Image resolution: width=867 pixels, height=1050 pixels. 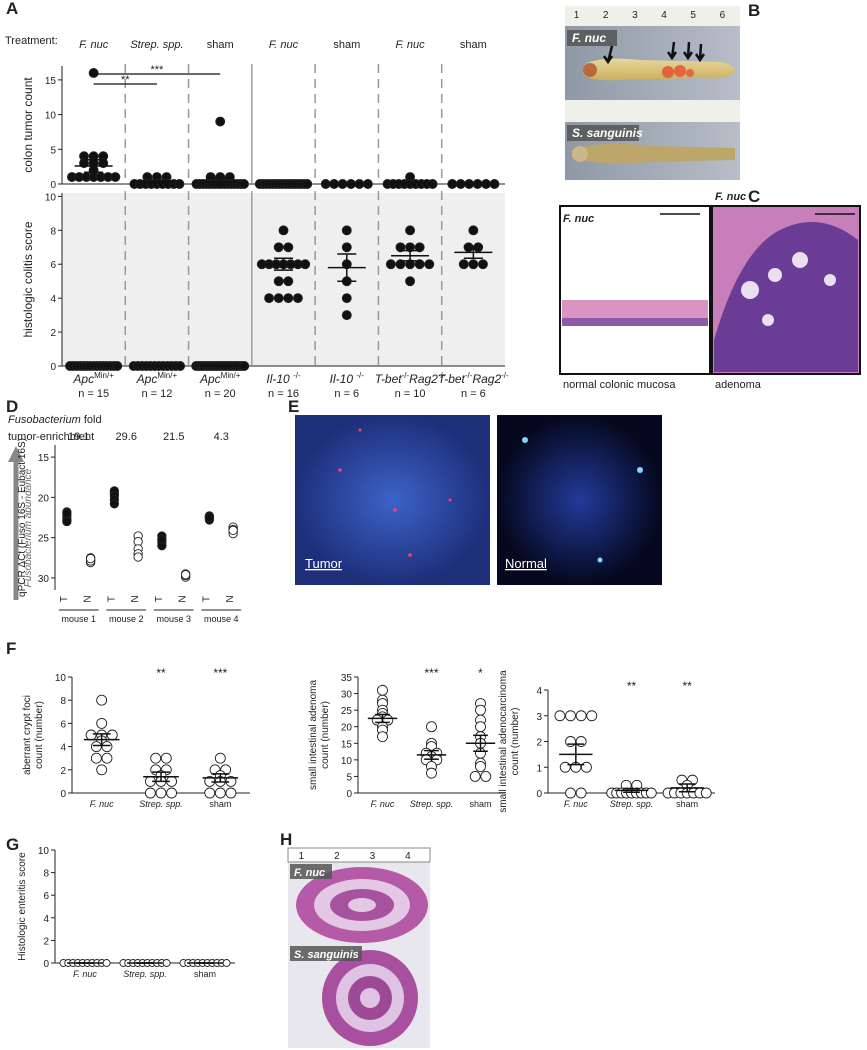 What do you see at coordinates (347, 695) in the screenshot?
I see `y-tick-label: 30` at bounding box center [347, 695].